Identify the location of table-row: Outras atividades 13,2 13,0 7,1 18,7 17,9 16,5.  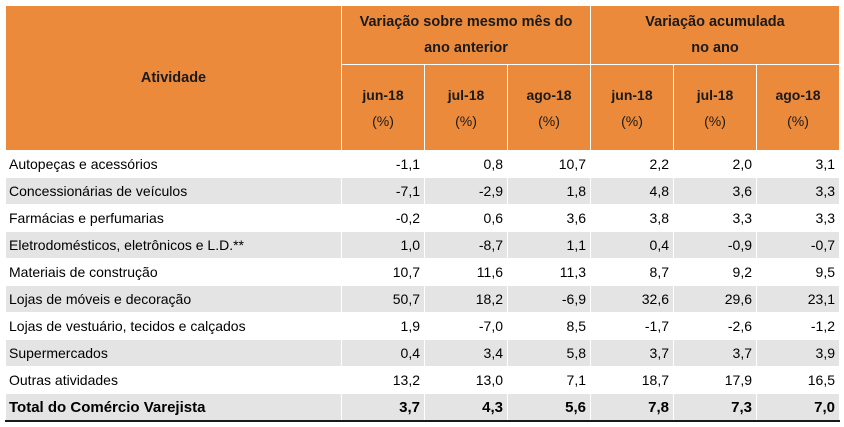
(423, 380).